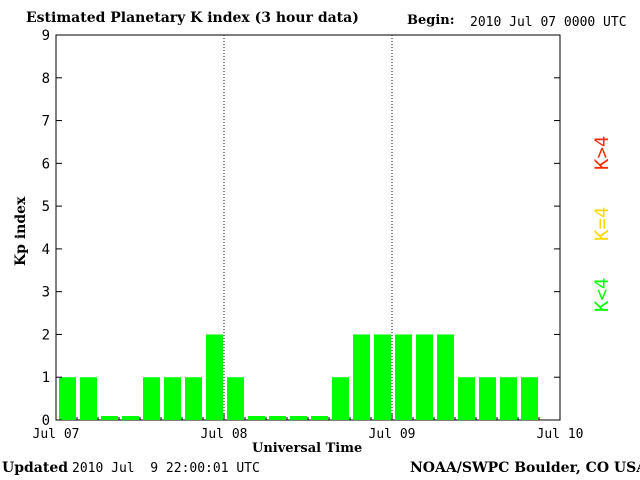  What do you see at coordinates (46, 378) in the screenshot?
I see `y-tick-label: 1` at bounding box center [46, 378].